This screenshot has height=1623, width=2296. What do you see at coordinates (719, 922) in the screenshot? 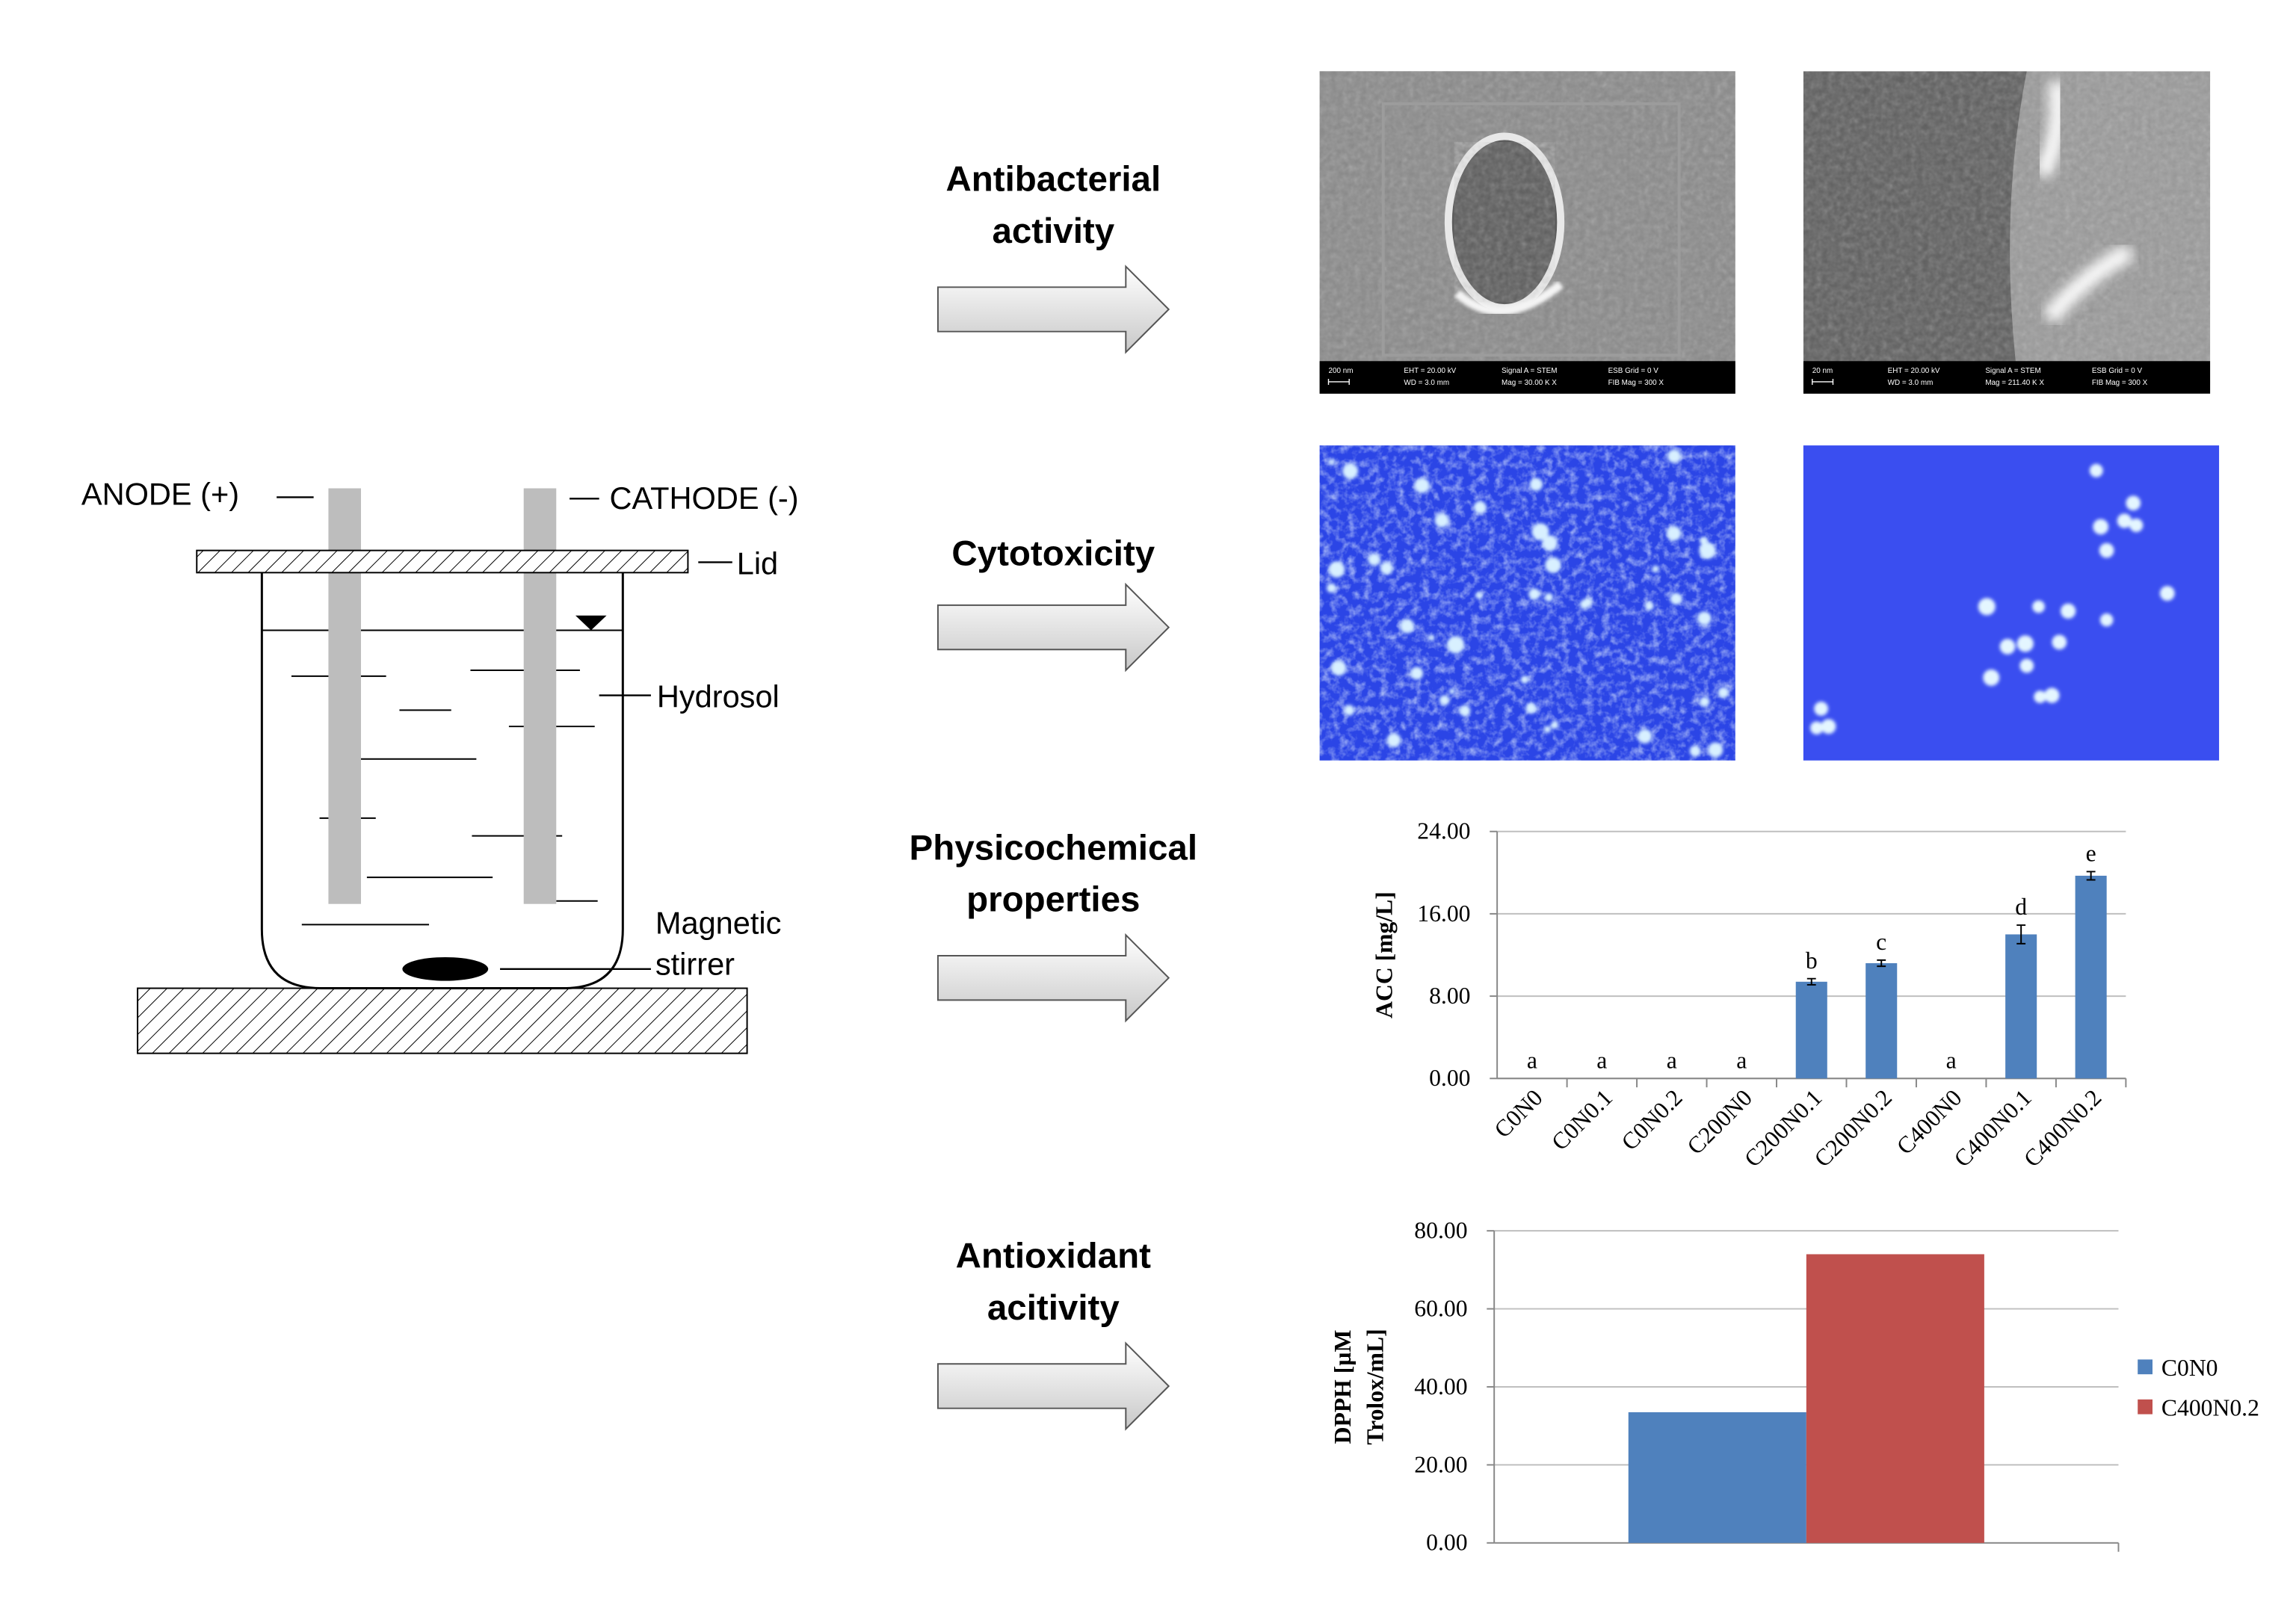
I see `stirrer-label: Magnetic` at bounding box center [719, 922].